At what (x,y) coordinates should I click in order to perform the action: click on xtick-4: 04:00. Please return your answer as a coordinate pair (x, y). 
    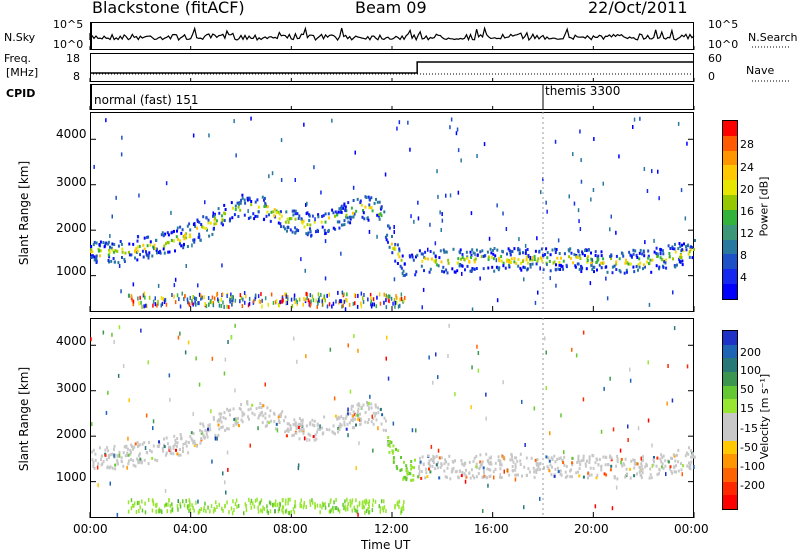
    Looking at the image, I should click on (190, 529).